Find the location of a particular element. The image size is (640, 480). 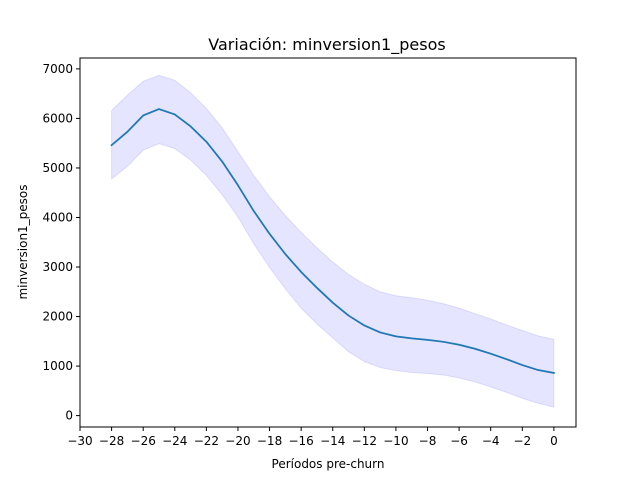

chart-title: Variación: minversion1_pesos is located at coordinates (326, 45).